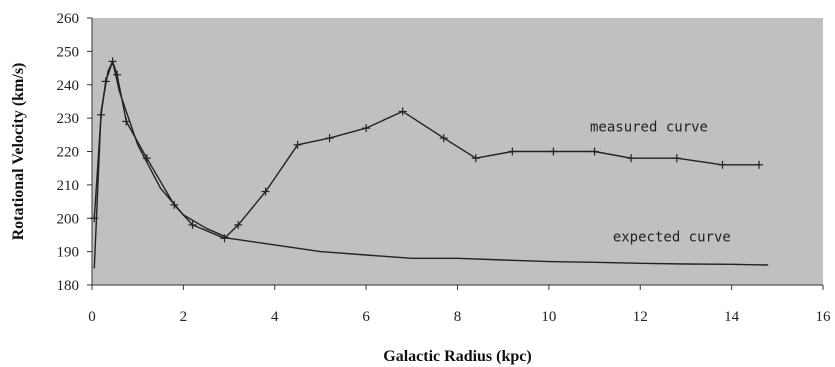  I want to click on y-tick-label: 250, so click(68, 52).